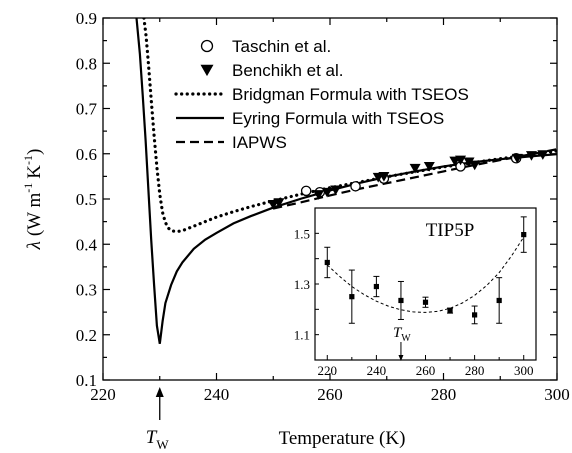  I want to click on y-axis-title: λ(W m-1K-1), so click(33, 200).